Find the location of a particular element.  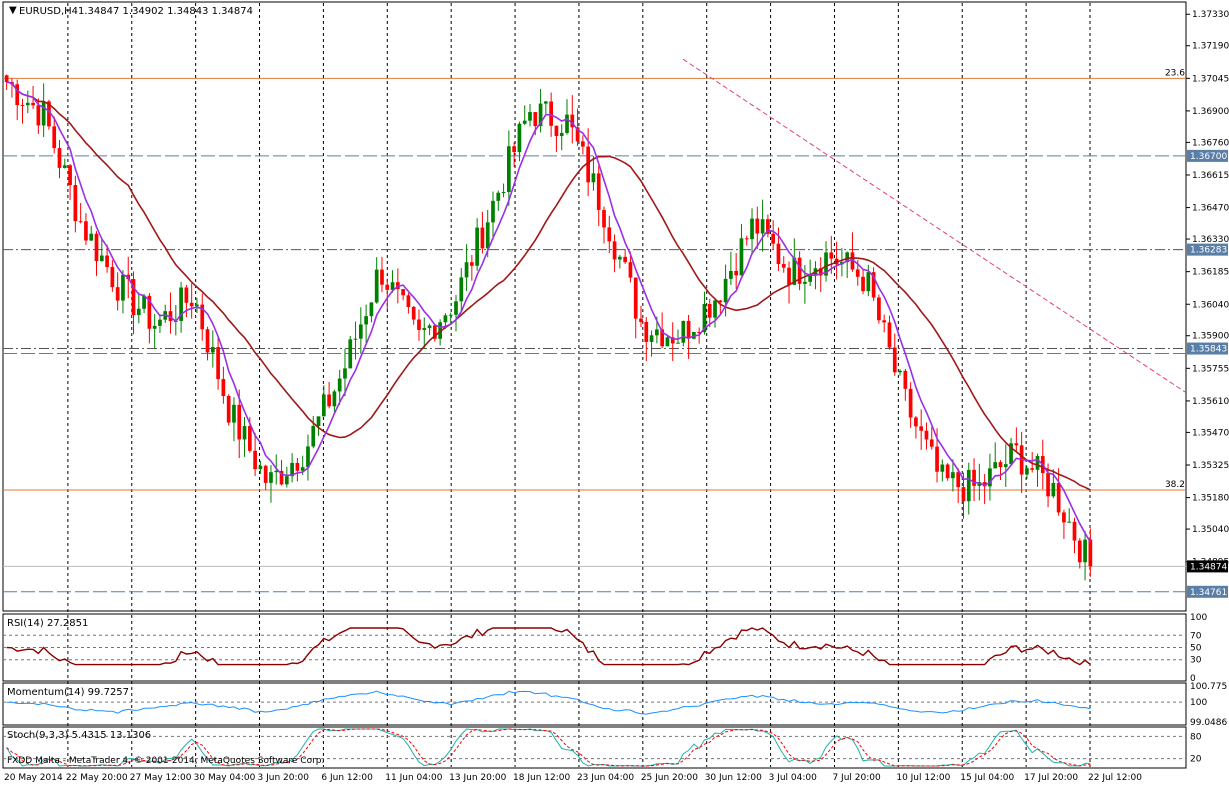

time-label: 6 Jun 12:00 is located at coordinates (347, 778).